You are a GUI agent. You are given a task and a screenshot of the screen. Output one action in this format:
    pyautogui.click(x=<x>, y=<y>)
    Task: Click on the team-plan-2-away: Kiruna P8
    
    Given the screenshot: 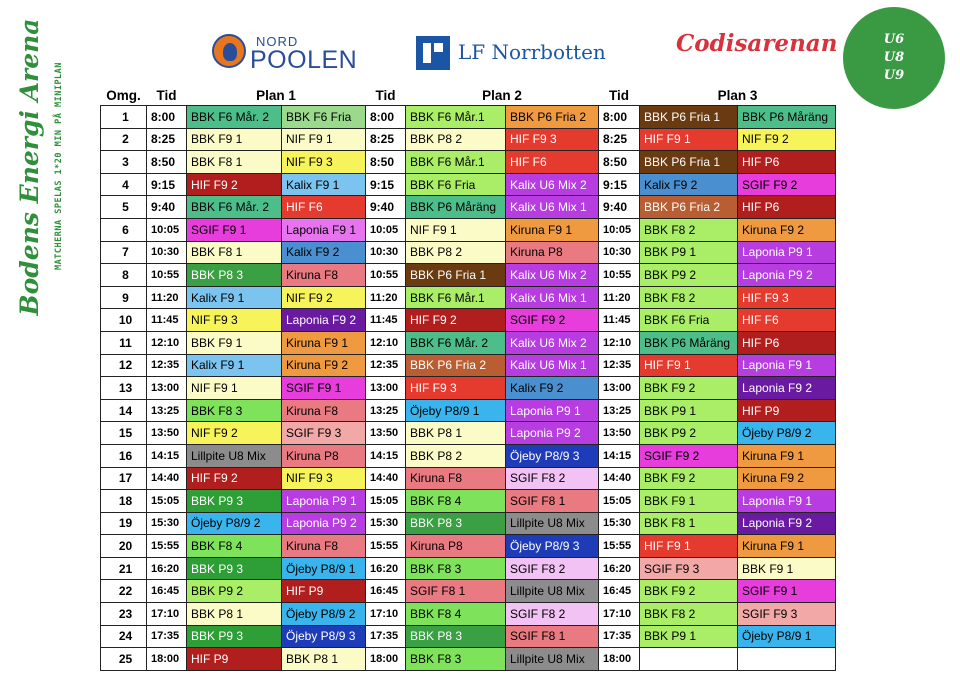 What is the action you would take?
    pyautogui.click(x=552, y=252)
    